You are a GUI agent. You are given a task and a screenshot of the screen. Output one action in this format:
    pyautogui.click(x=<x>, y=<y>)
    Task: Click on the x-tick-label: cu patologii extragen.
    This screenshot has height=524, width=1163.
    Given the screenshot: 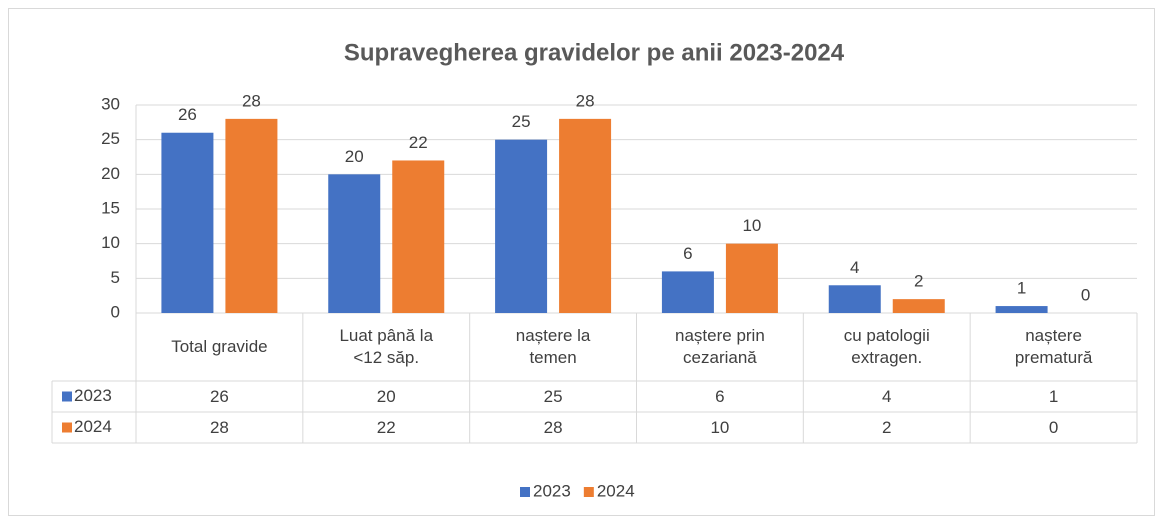 What is the action you would take?
    pyautogui.click(x=886, y=346)
    